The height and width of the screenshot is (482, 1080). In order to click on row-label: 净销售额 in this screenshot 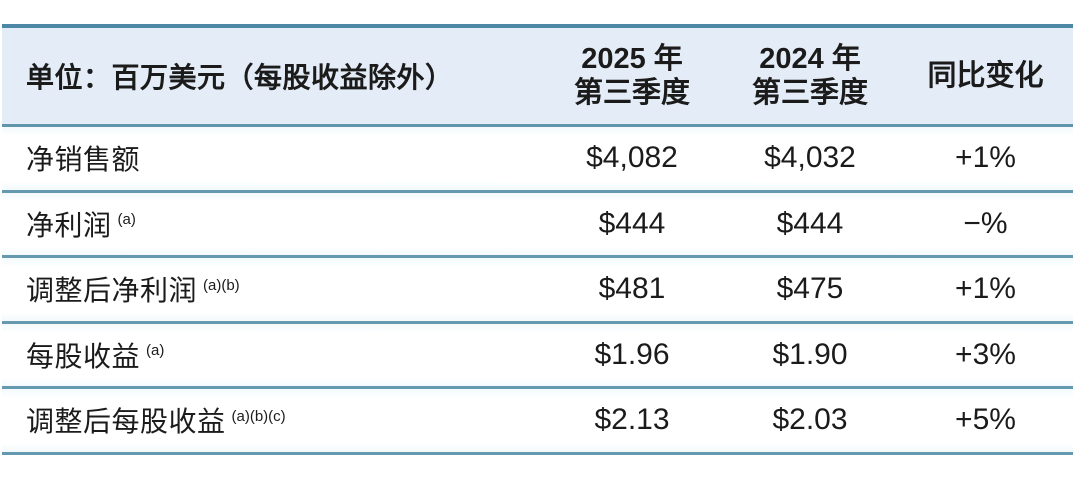, I will do `click(83, 160)`.